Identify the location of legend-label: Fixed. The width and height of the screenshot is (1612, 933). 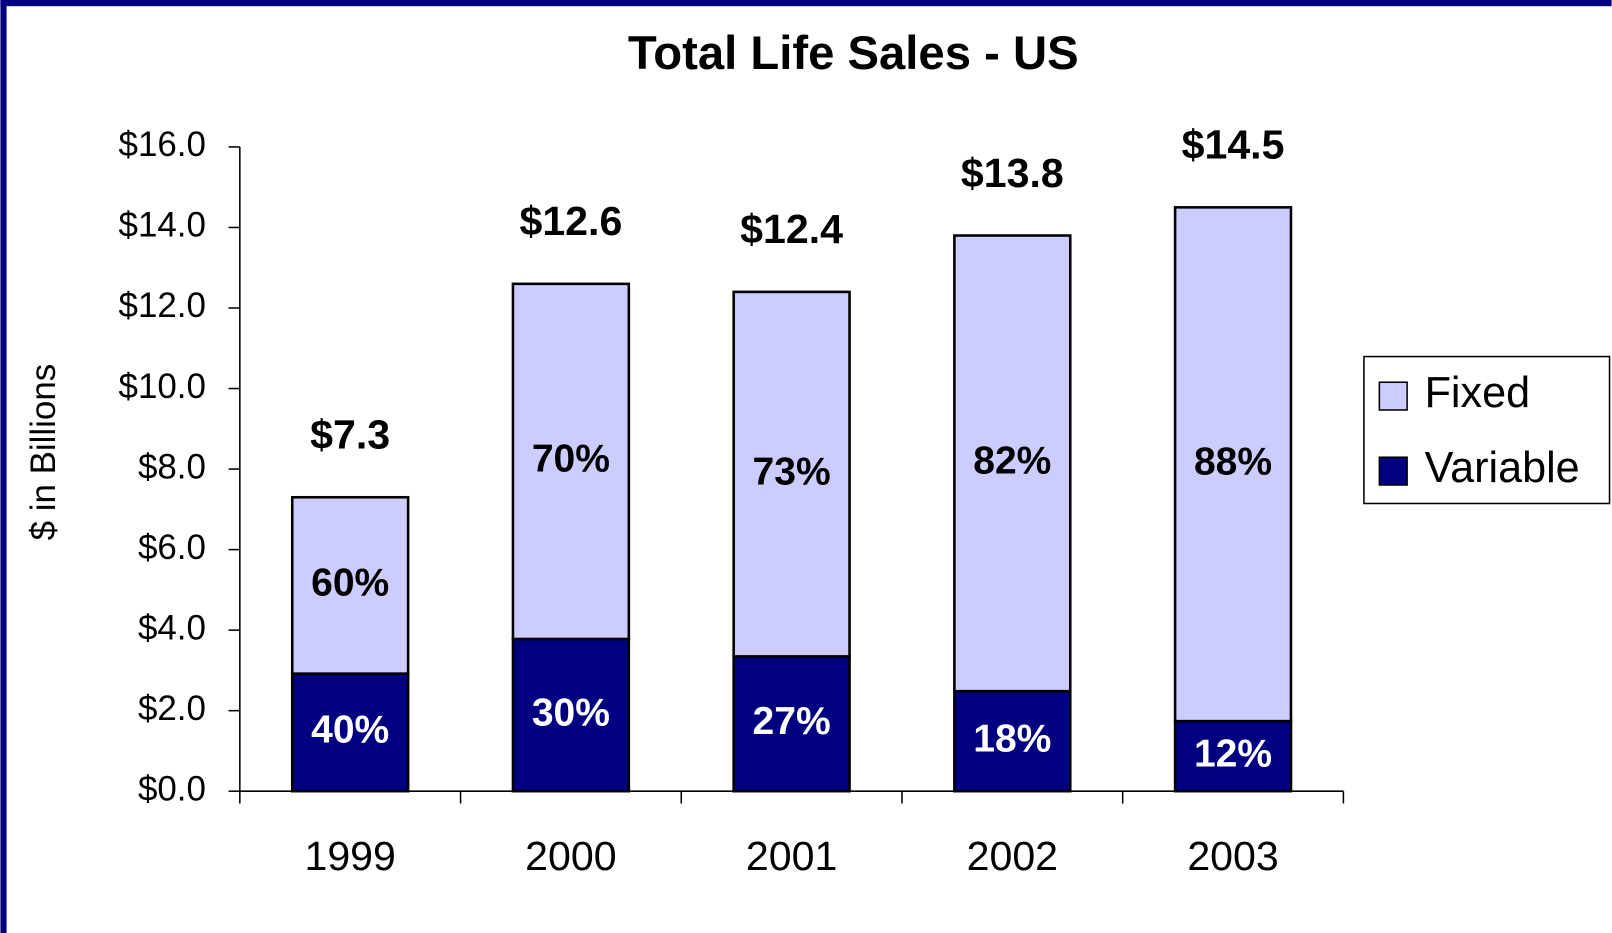
(1478, 393).